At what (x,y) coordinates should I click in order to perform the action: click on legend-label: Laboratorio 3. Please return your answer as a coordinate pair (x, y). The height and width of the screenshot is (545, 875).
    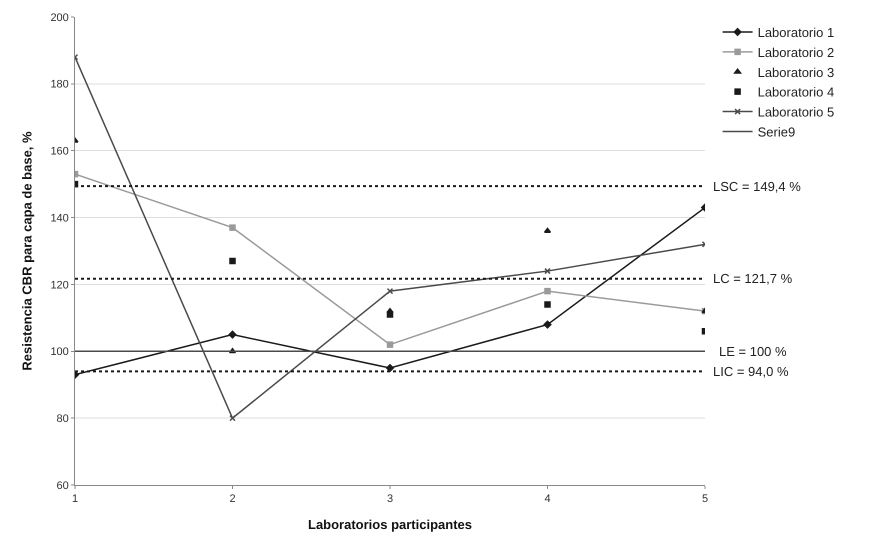
    Looking at the image, I should click on (796, 72).